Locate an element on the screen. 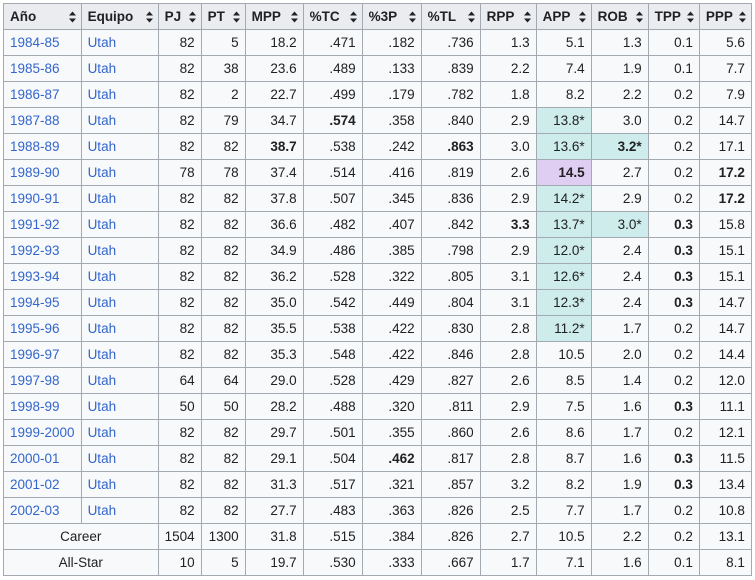 Image resolution: width=755 pixels, height=580 pixels. cell-tl: .819 is located at coordinates (450, 172).